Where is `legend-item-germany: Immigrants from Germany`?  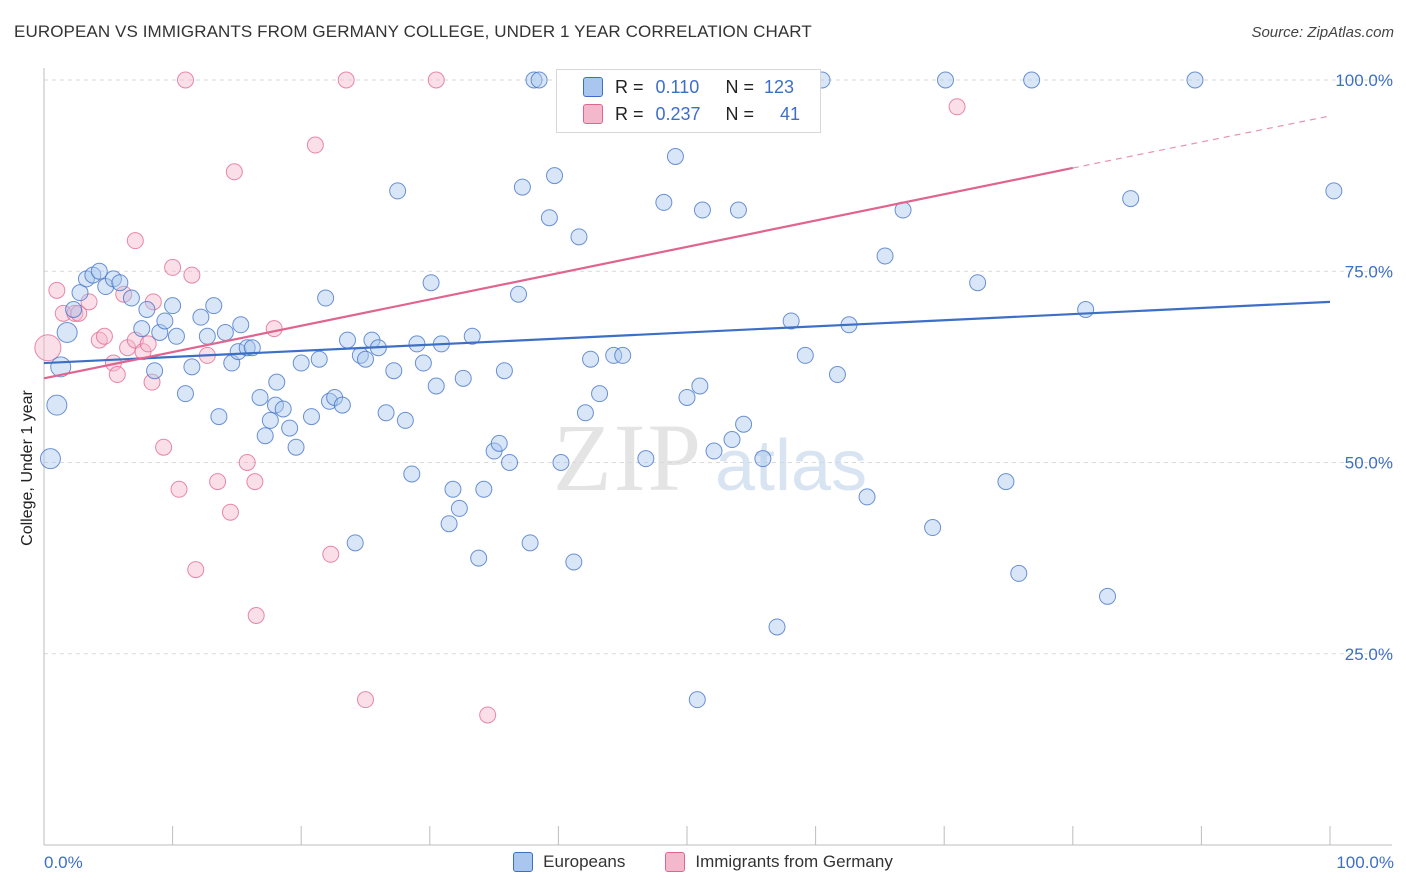 legend-item-germany: Immigrants from Germany is located at coordinates (779, 862).